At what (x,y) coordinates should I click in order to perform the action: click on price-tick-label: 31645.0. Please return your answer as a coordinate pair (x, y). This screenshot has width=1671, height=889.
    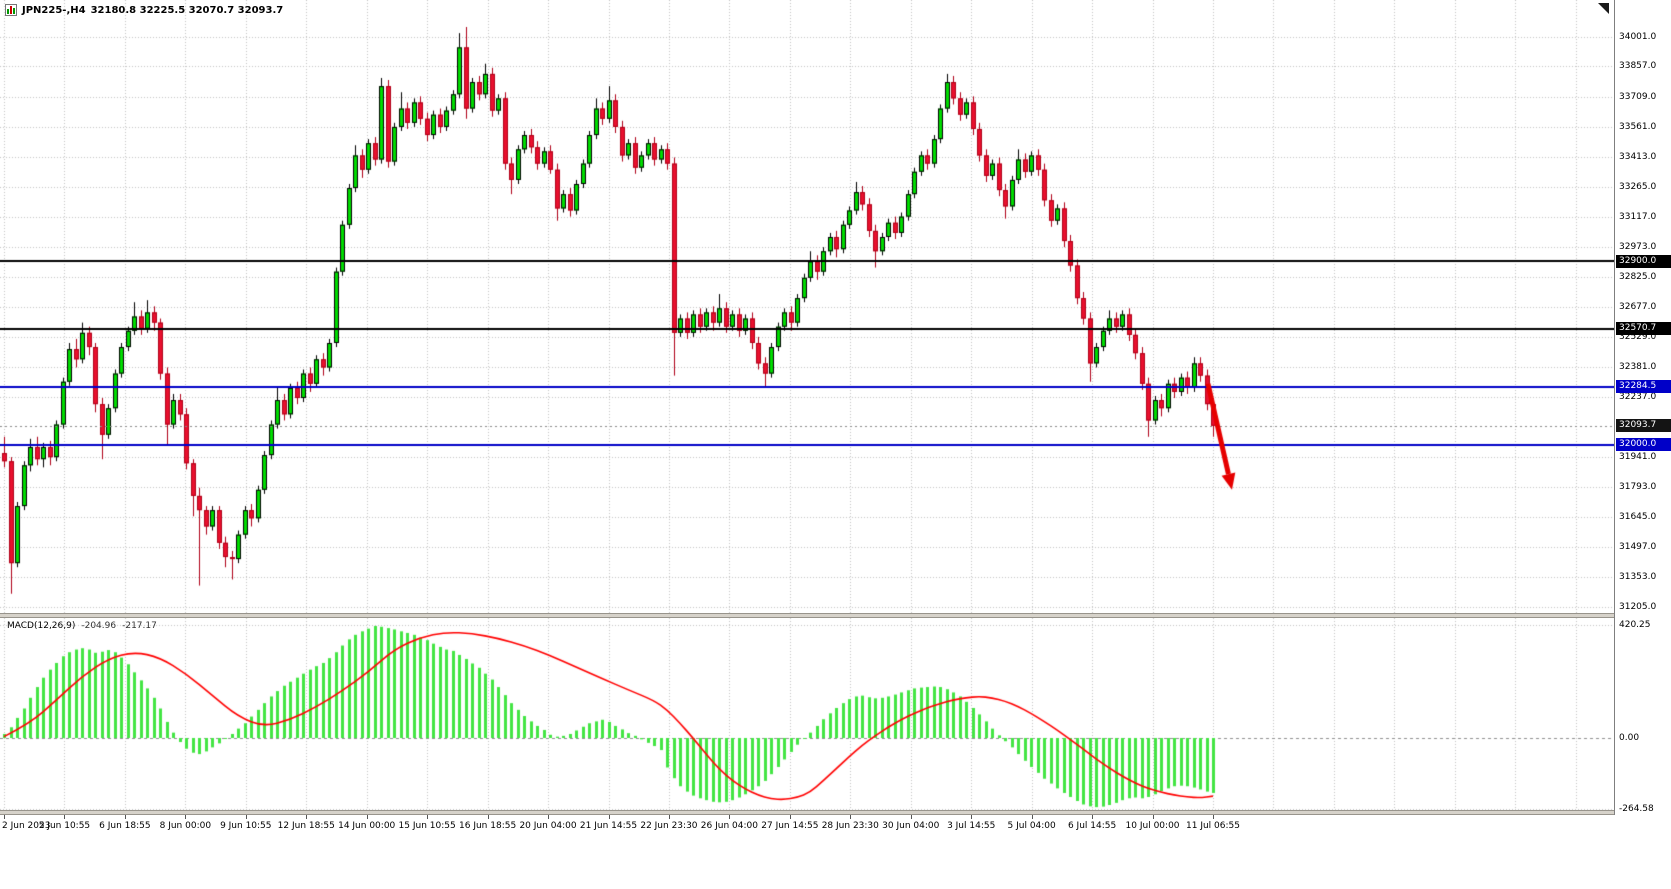
    Looking at the image, I should click on (1638, 517).